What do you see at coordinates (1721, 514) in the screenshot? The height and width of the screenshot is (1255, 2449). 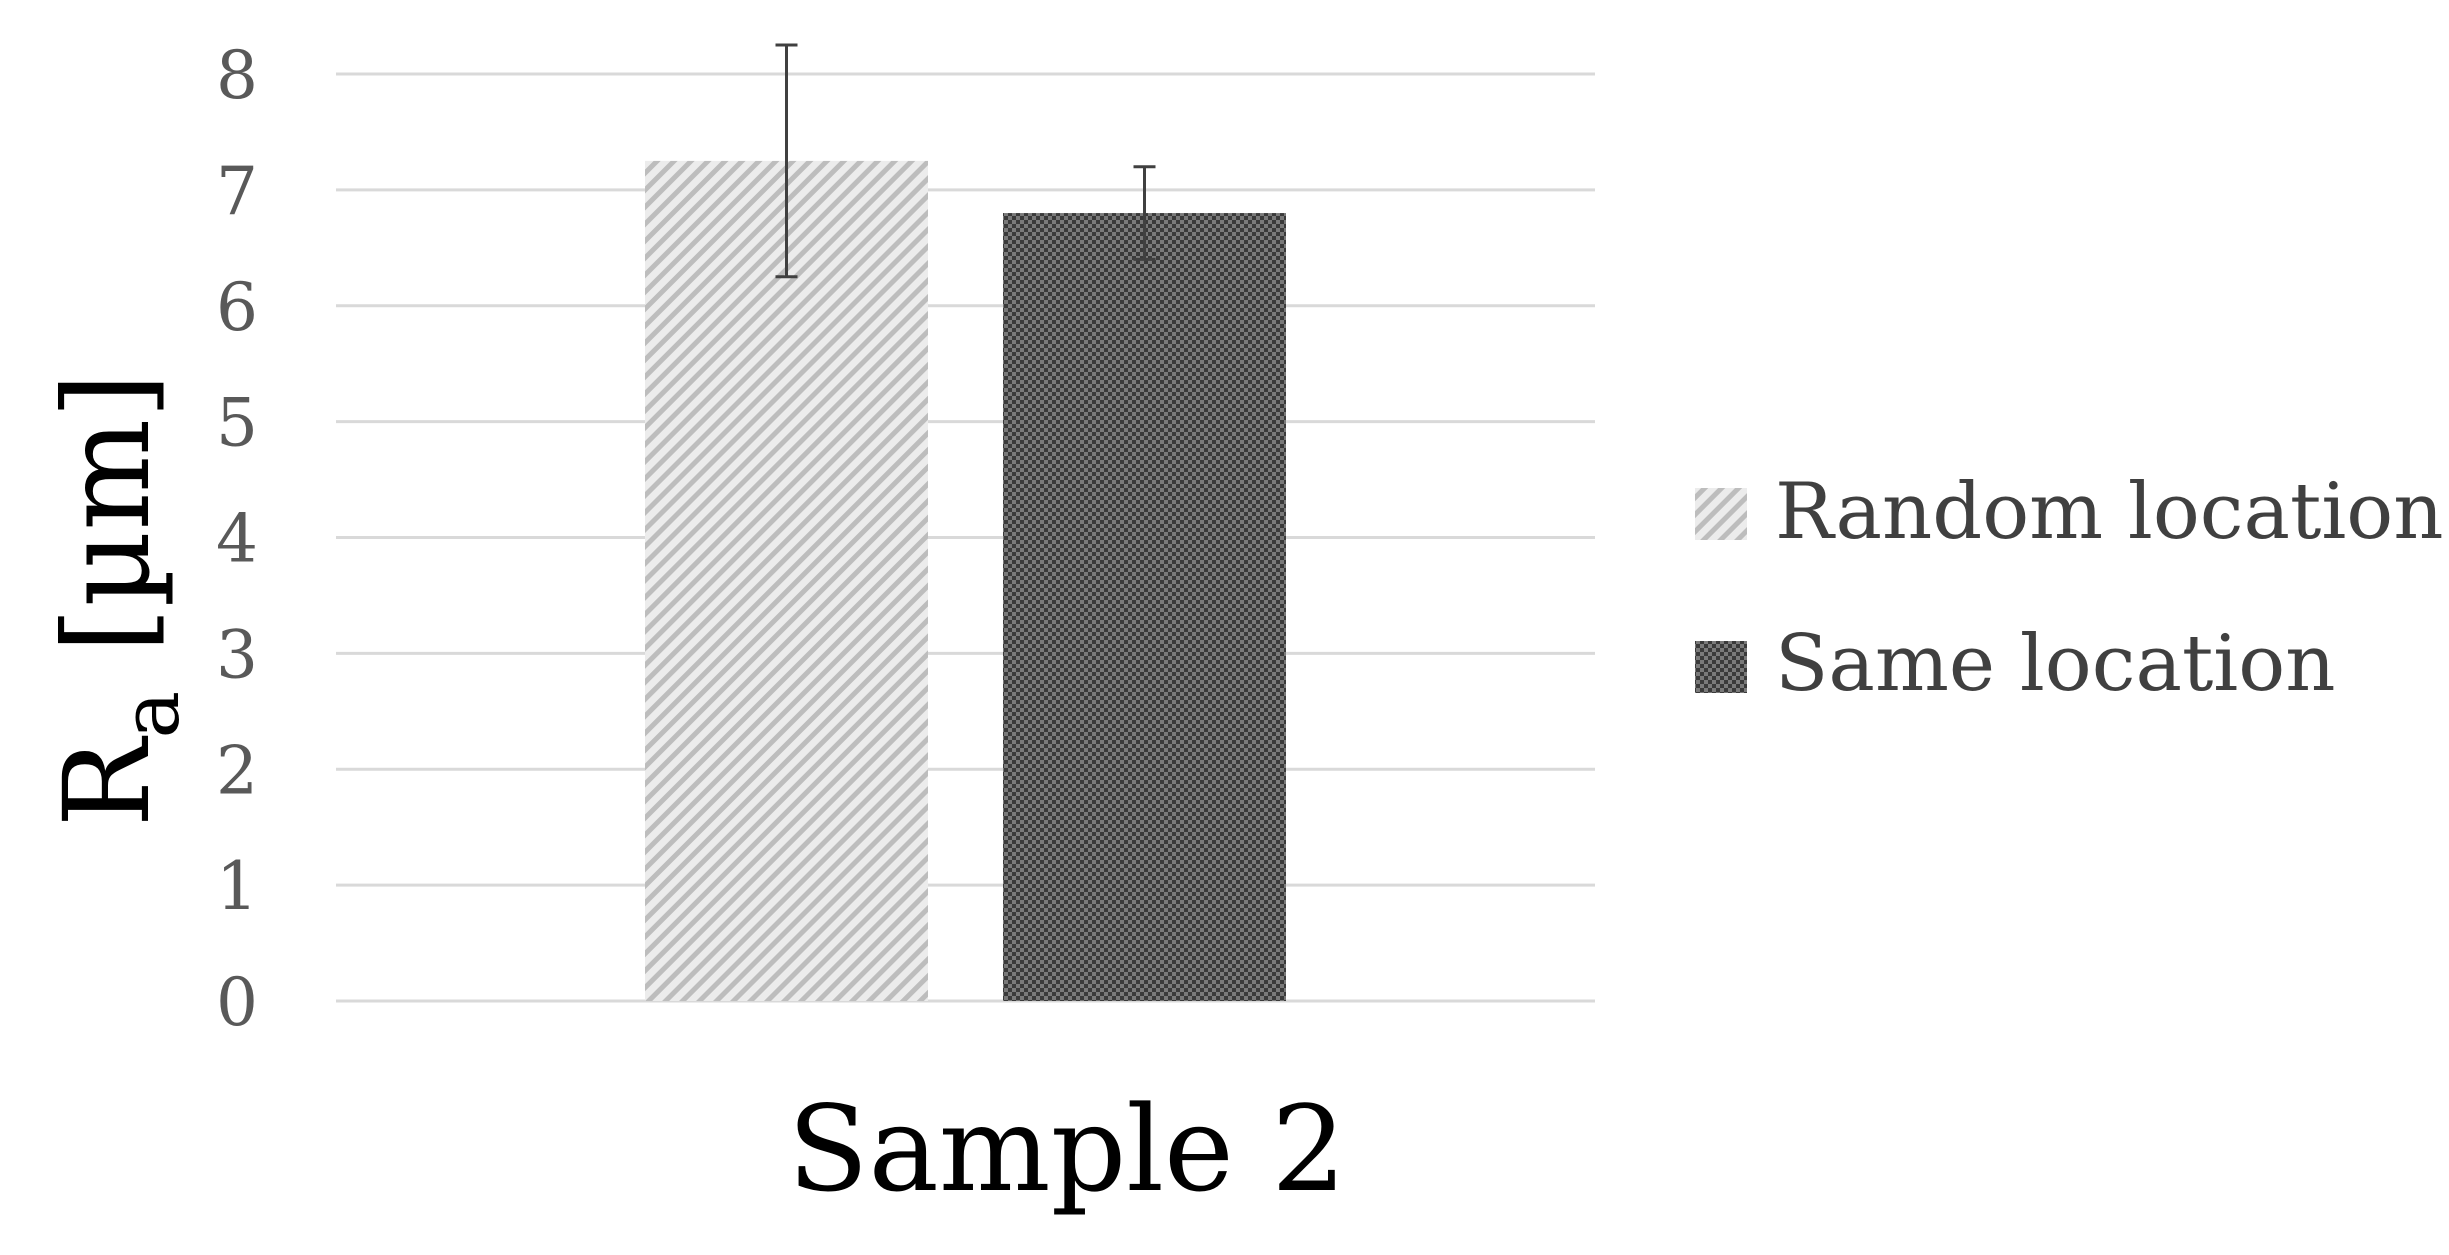 I see `legend-swatch-random` at bounding box center [1721, 514].